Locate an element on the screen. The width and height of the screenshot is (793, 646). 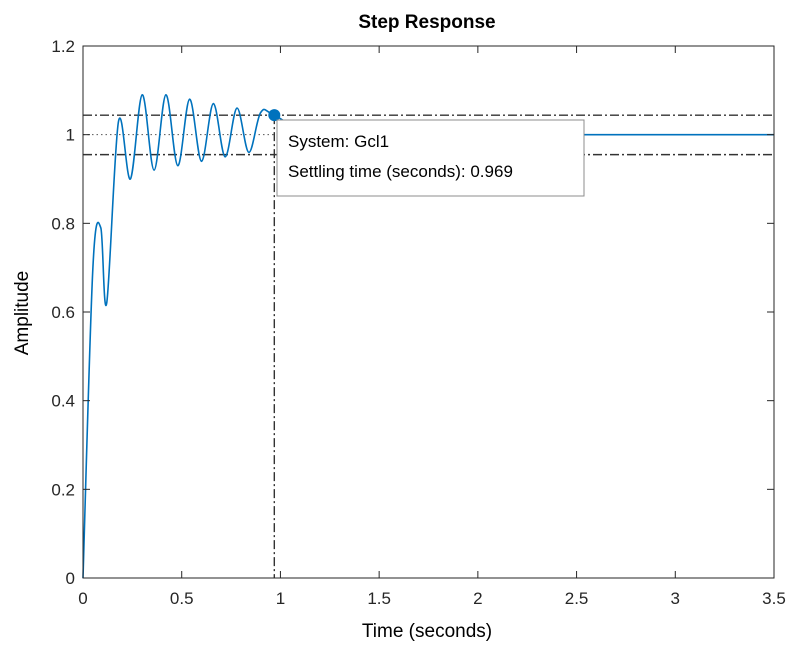
settling-point-marker is located at coordinates (274, 115).